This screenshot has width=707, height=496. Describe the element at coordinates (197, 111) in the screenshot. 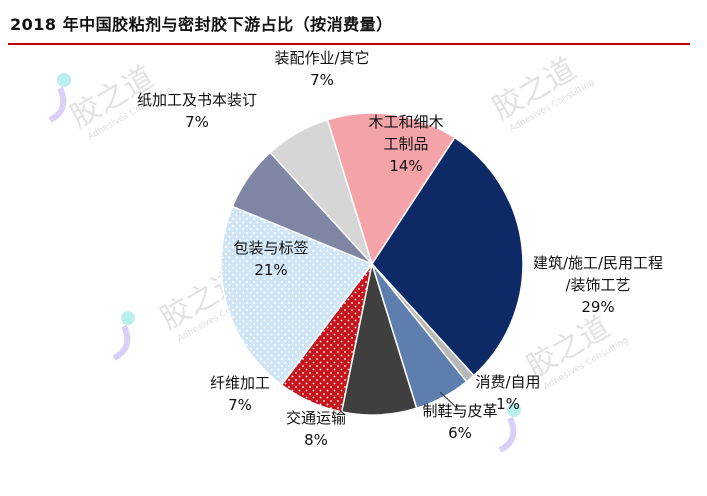

I see `slice-label-8: 纸加工及书本装订 7%` at that location.